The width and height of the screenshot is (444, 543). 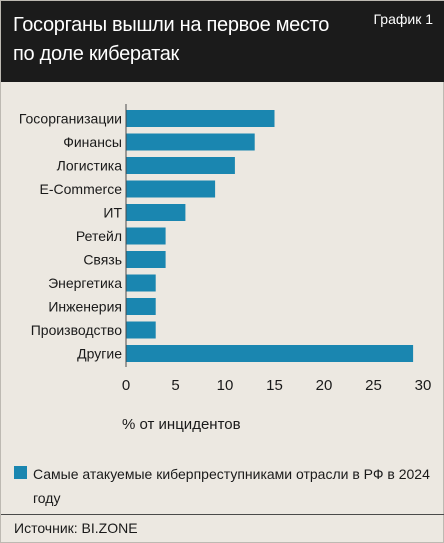 What do you see at coordinates (141, 306) in the screenshot?
I see `bar-инженерия` at bounding box center [141, 306].